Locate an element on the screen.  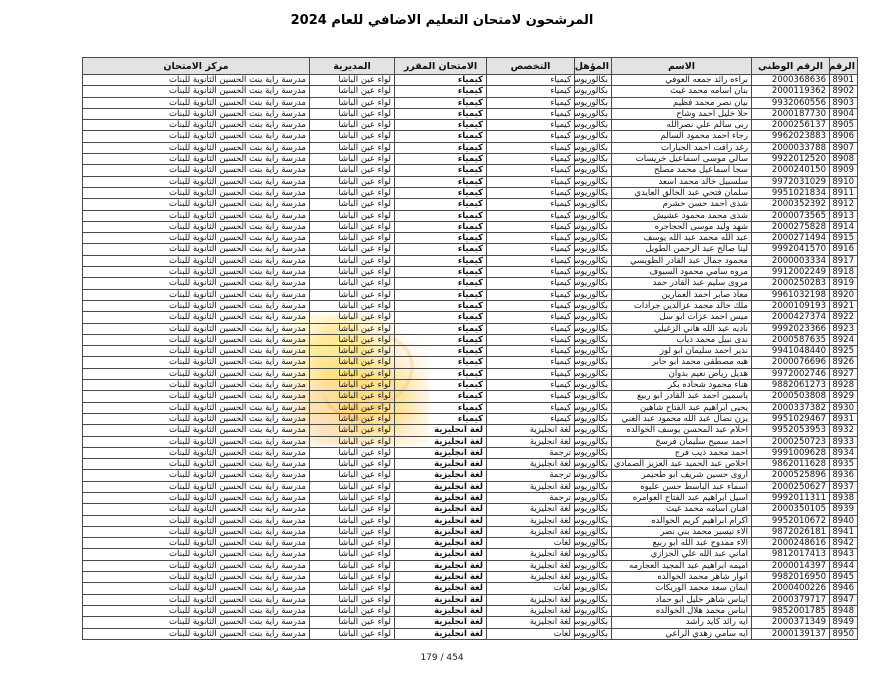
cell-name: الاء تيسير محمد بني نصر is located at coordinates (681, 532).